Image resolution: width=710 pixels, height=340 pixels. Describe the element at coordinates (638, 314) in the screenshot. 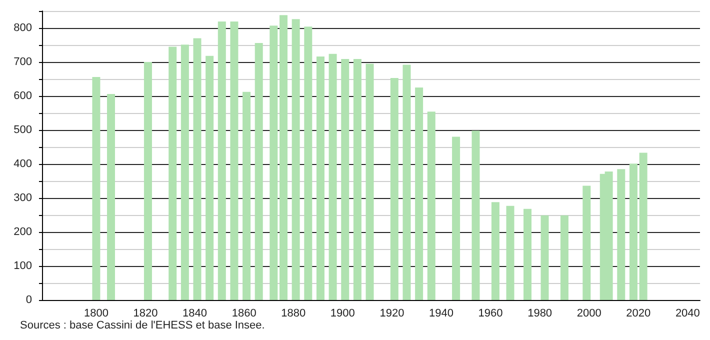

I see `x-tick-label: 2020` at that location.